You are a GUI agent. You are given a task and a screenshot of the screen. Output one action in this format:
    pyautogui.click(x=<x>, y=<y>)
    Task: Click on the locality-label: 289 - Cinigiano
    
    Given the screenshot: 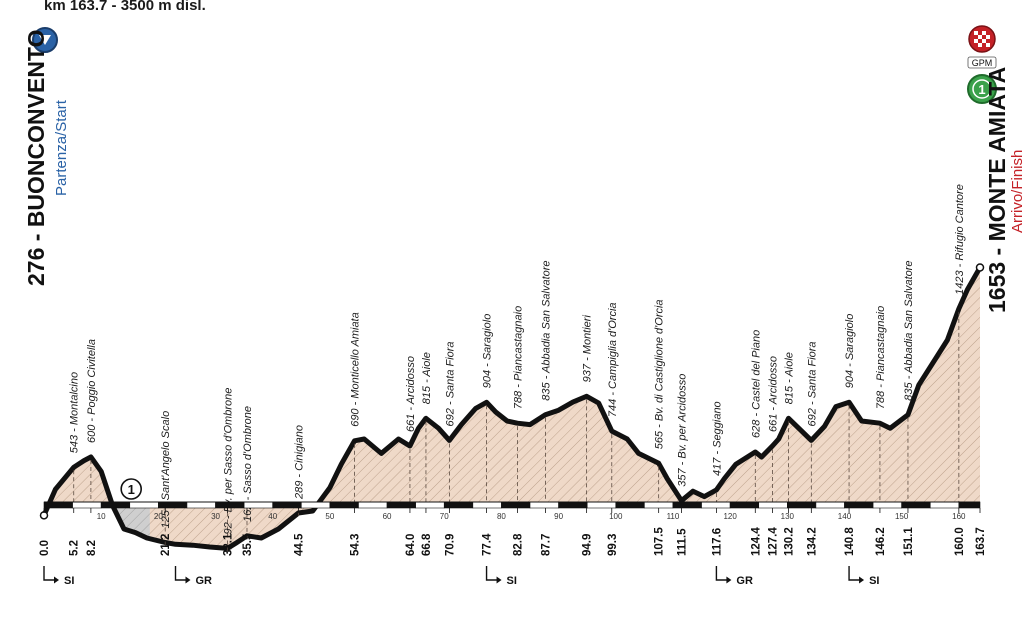 What is the action you would take?
    pyautogui.click(x=299, y=462)
    